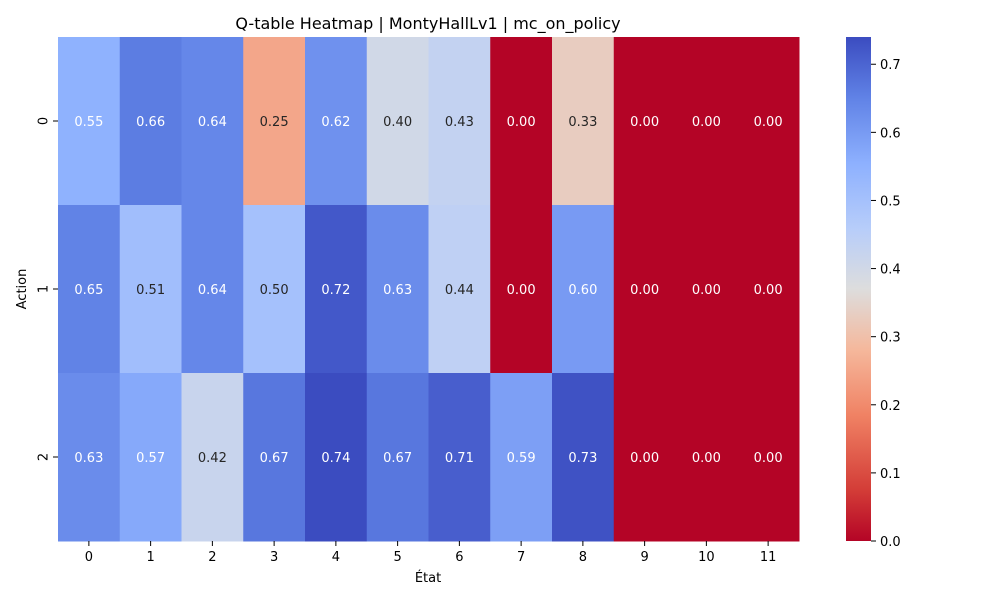 The height and width of the screenshot is (600, 1000). I want to click on colorbar-tick-label: 0.7, so click(890, 65).